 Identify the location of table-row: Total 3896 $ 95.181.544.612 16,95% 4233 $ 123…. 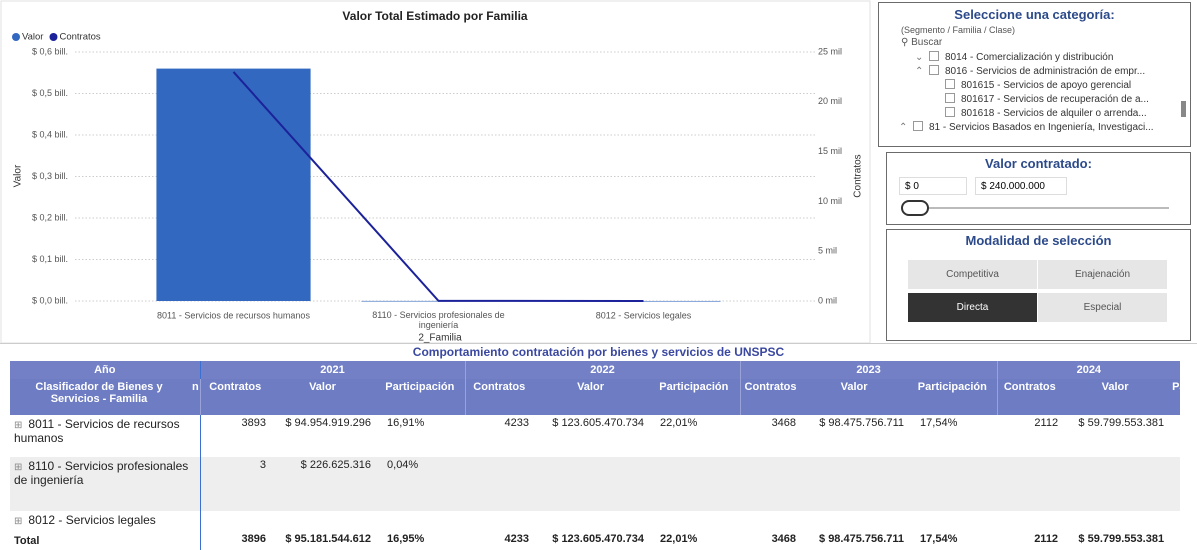
(595, 540).